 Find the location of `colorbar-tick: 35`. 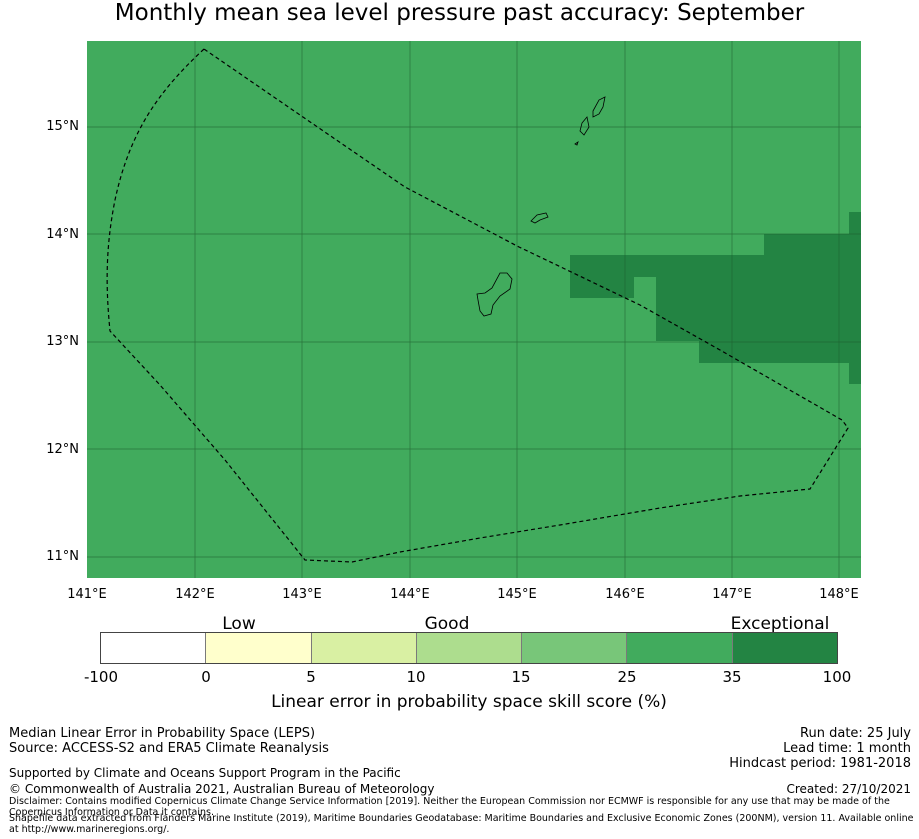

colorbar-tick: 35 is located at coordinates (732, 677).